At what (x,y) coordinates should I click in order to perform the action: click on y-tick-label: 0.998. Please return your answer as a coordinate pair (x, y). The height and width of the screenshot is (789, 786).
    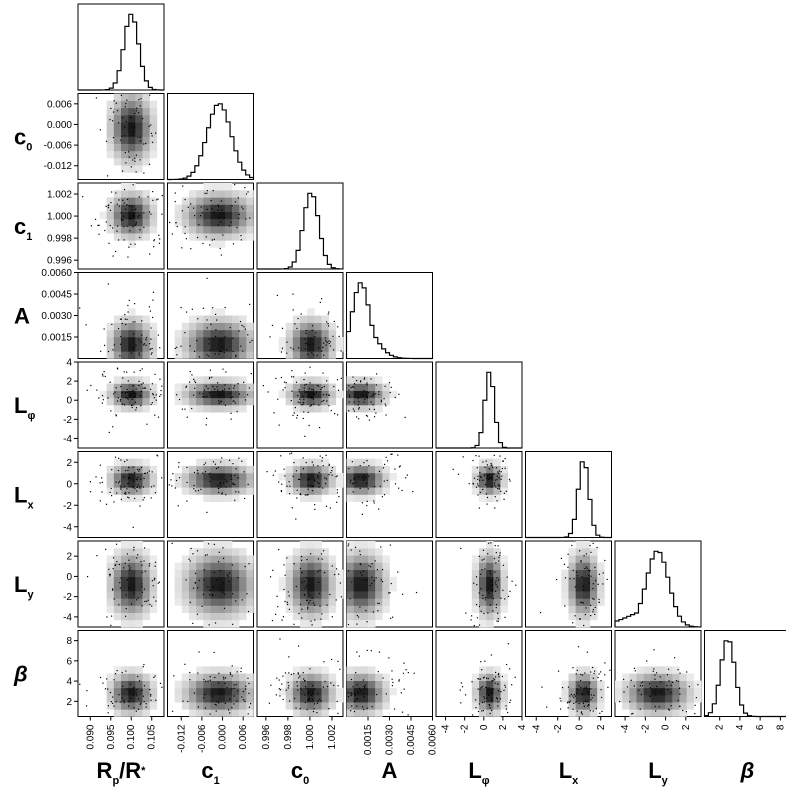
    Looking at the image, I should click on (59, 239).